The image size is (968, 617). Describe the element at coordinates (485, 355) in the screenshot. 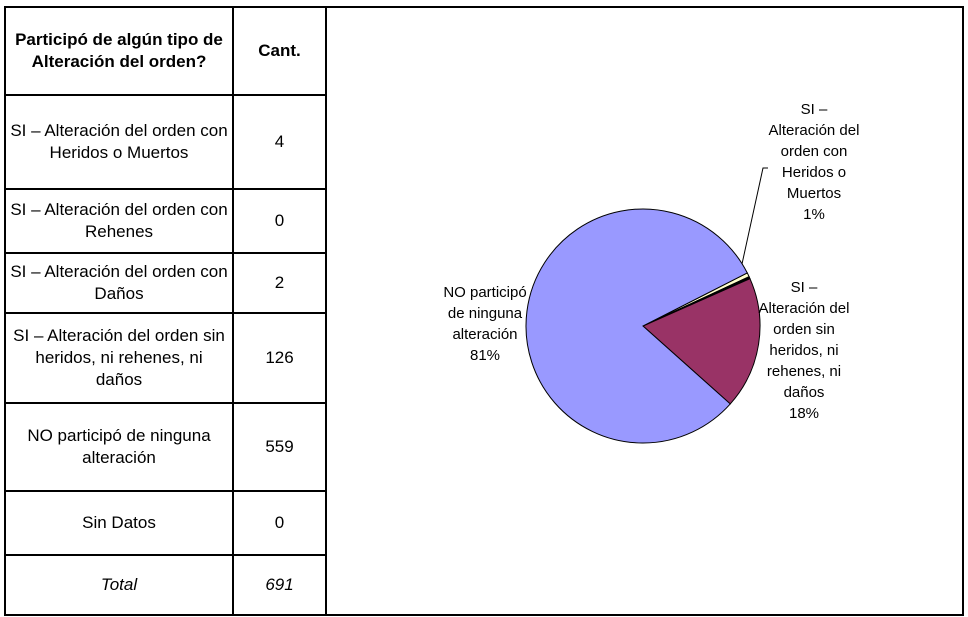

I see `slice-label-line: 81%` at that location.